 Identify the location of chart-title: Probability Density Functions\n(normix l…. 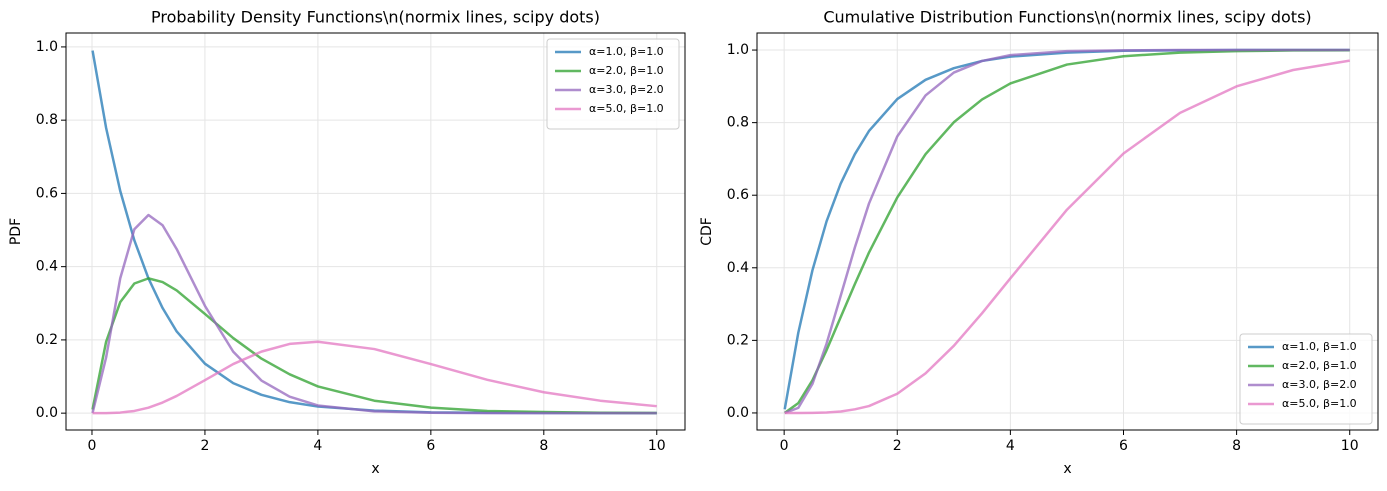
(375, 17).